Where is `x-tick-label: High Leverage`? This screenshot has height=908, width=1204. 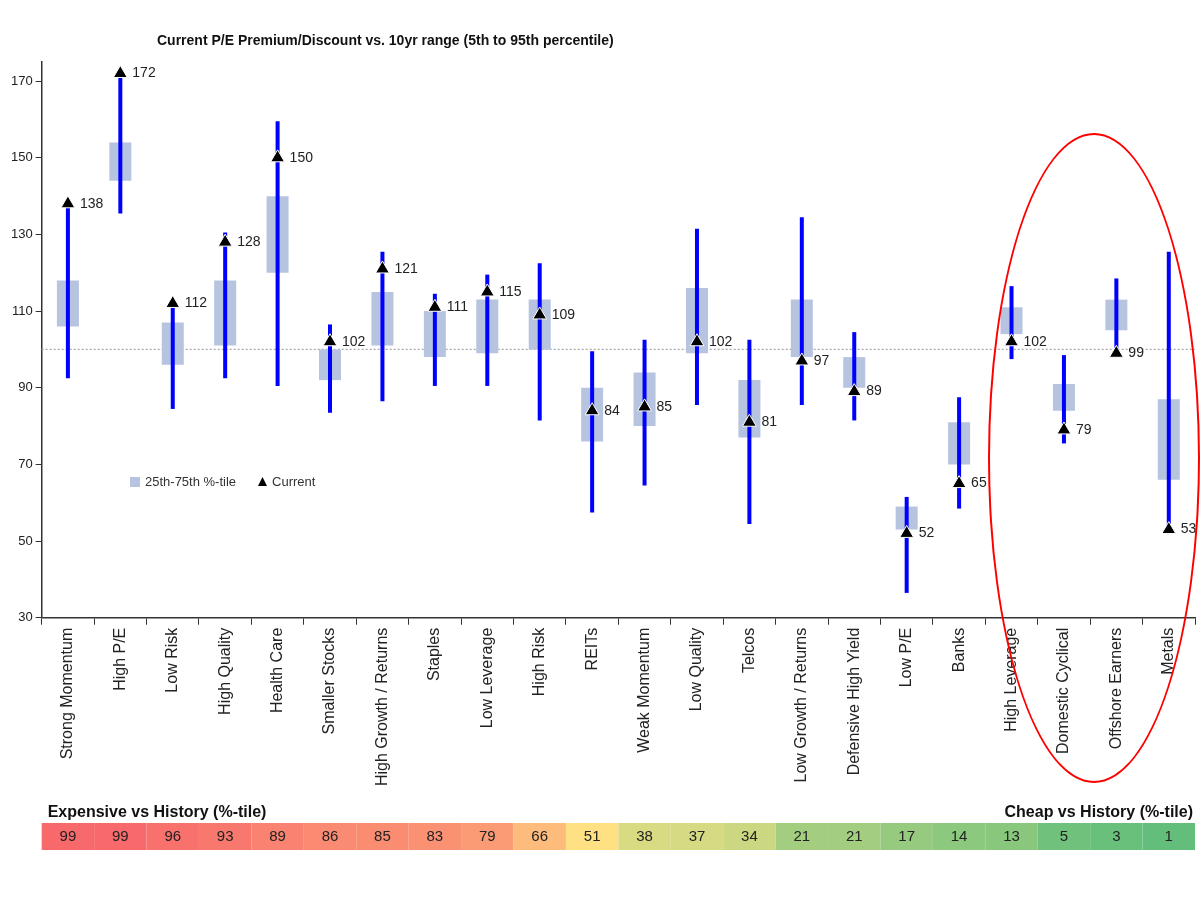 x-tick-label: High Leverage is located at coordinates (1010, 679).